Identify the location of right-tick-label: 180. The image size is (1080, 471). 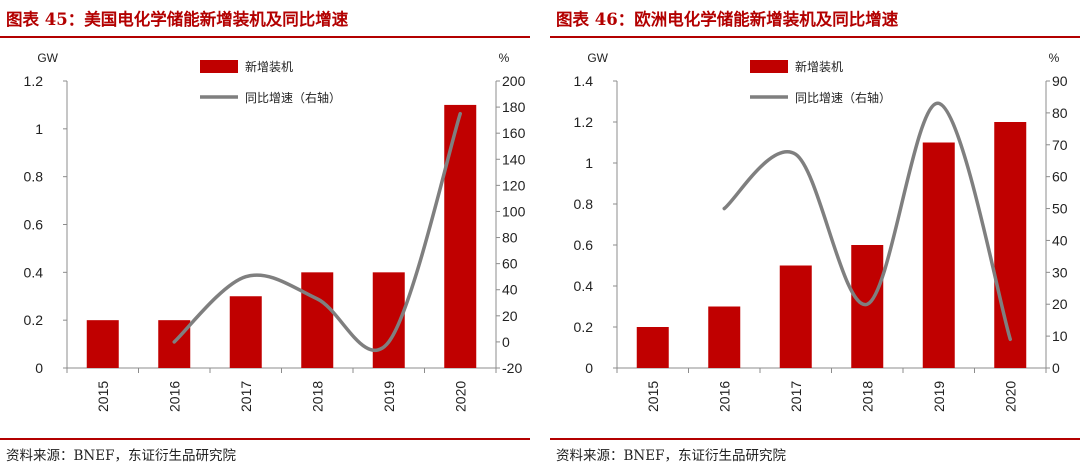
(514, 107).